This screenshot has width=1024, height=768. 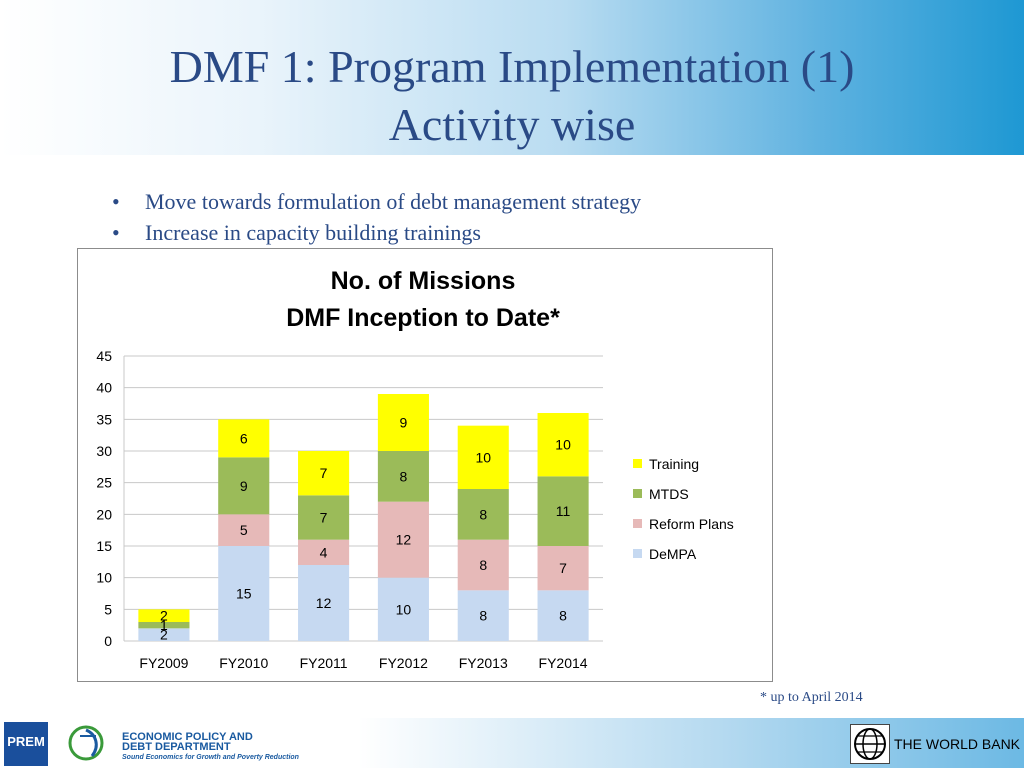 I want to click on y-tick-label: 10, so click(x=104, y=578).